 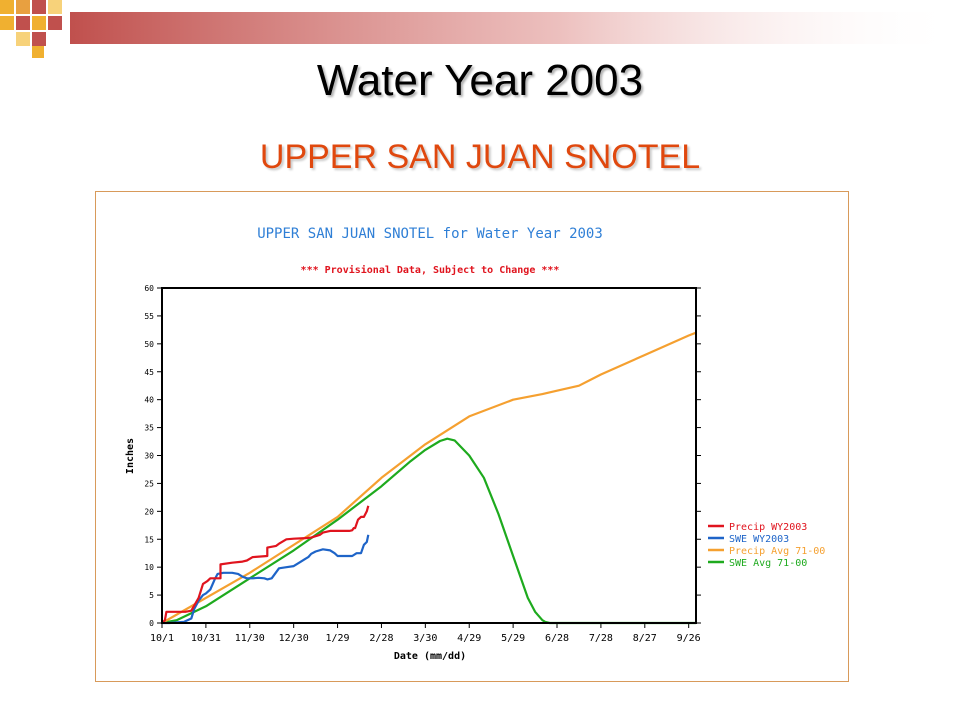 What do you see at coordinates (768, 563) in the screenshot?
I see `legend-label: SWE Avg 71-00` at bounding box center [768, 563].